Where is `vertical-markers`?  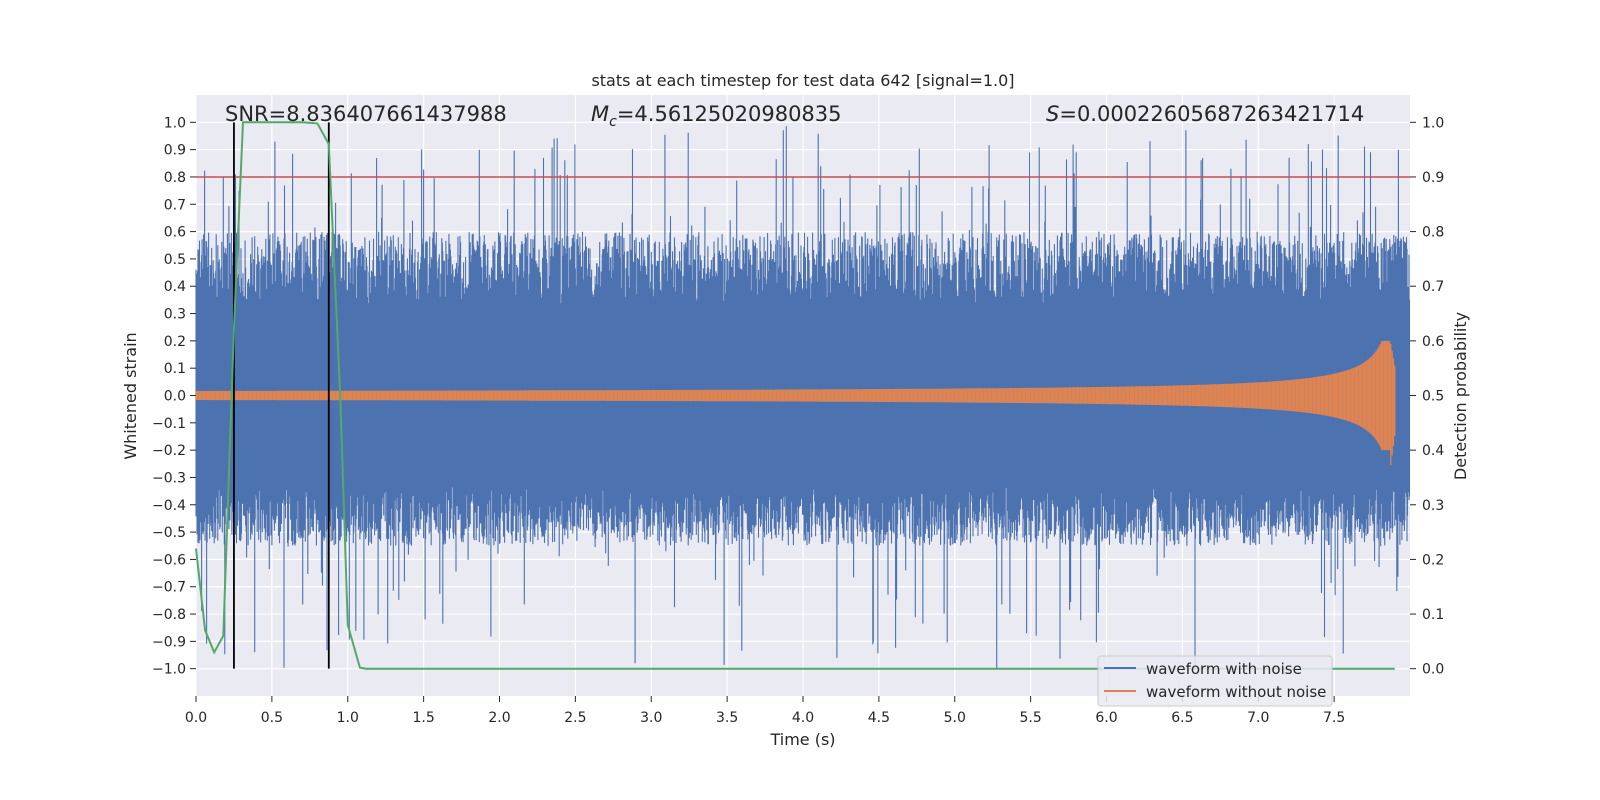 vertical-markers is located at coordinates (281, 395).